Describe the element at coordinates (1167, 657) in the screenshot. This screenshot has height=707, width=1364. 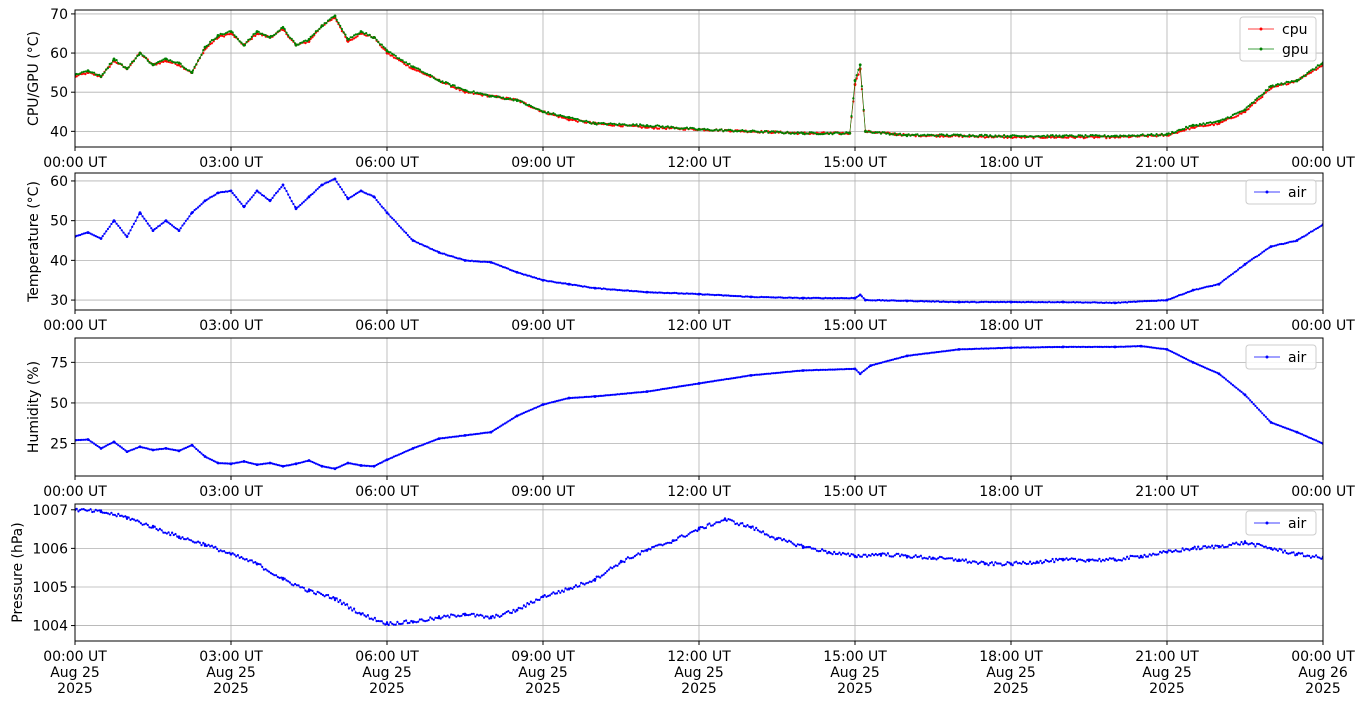
I see `x-tick-label: 21:00 UT` at that location.